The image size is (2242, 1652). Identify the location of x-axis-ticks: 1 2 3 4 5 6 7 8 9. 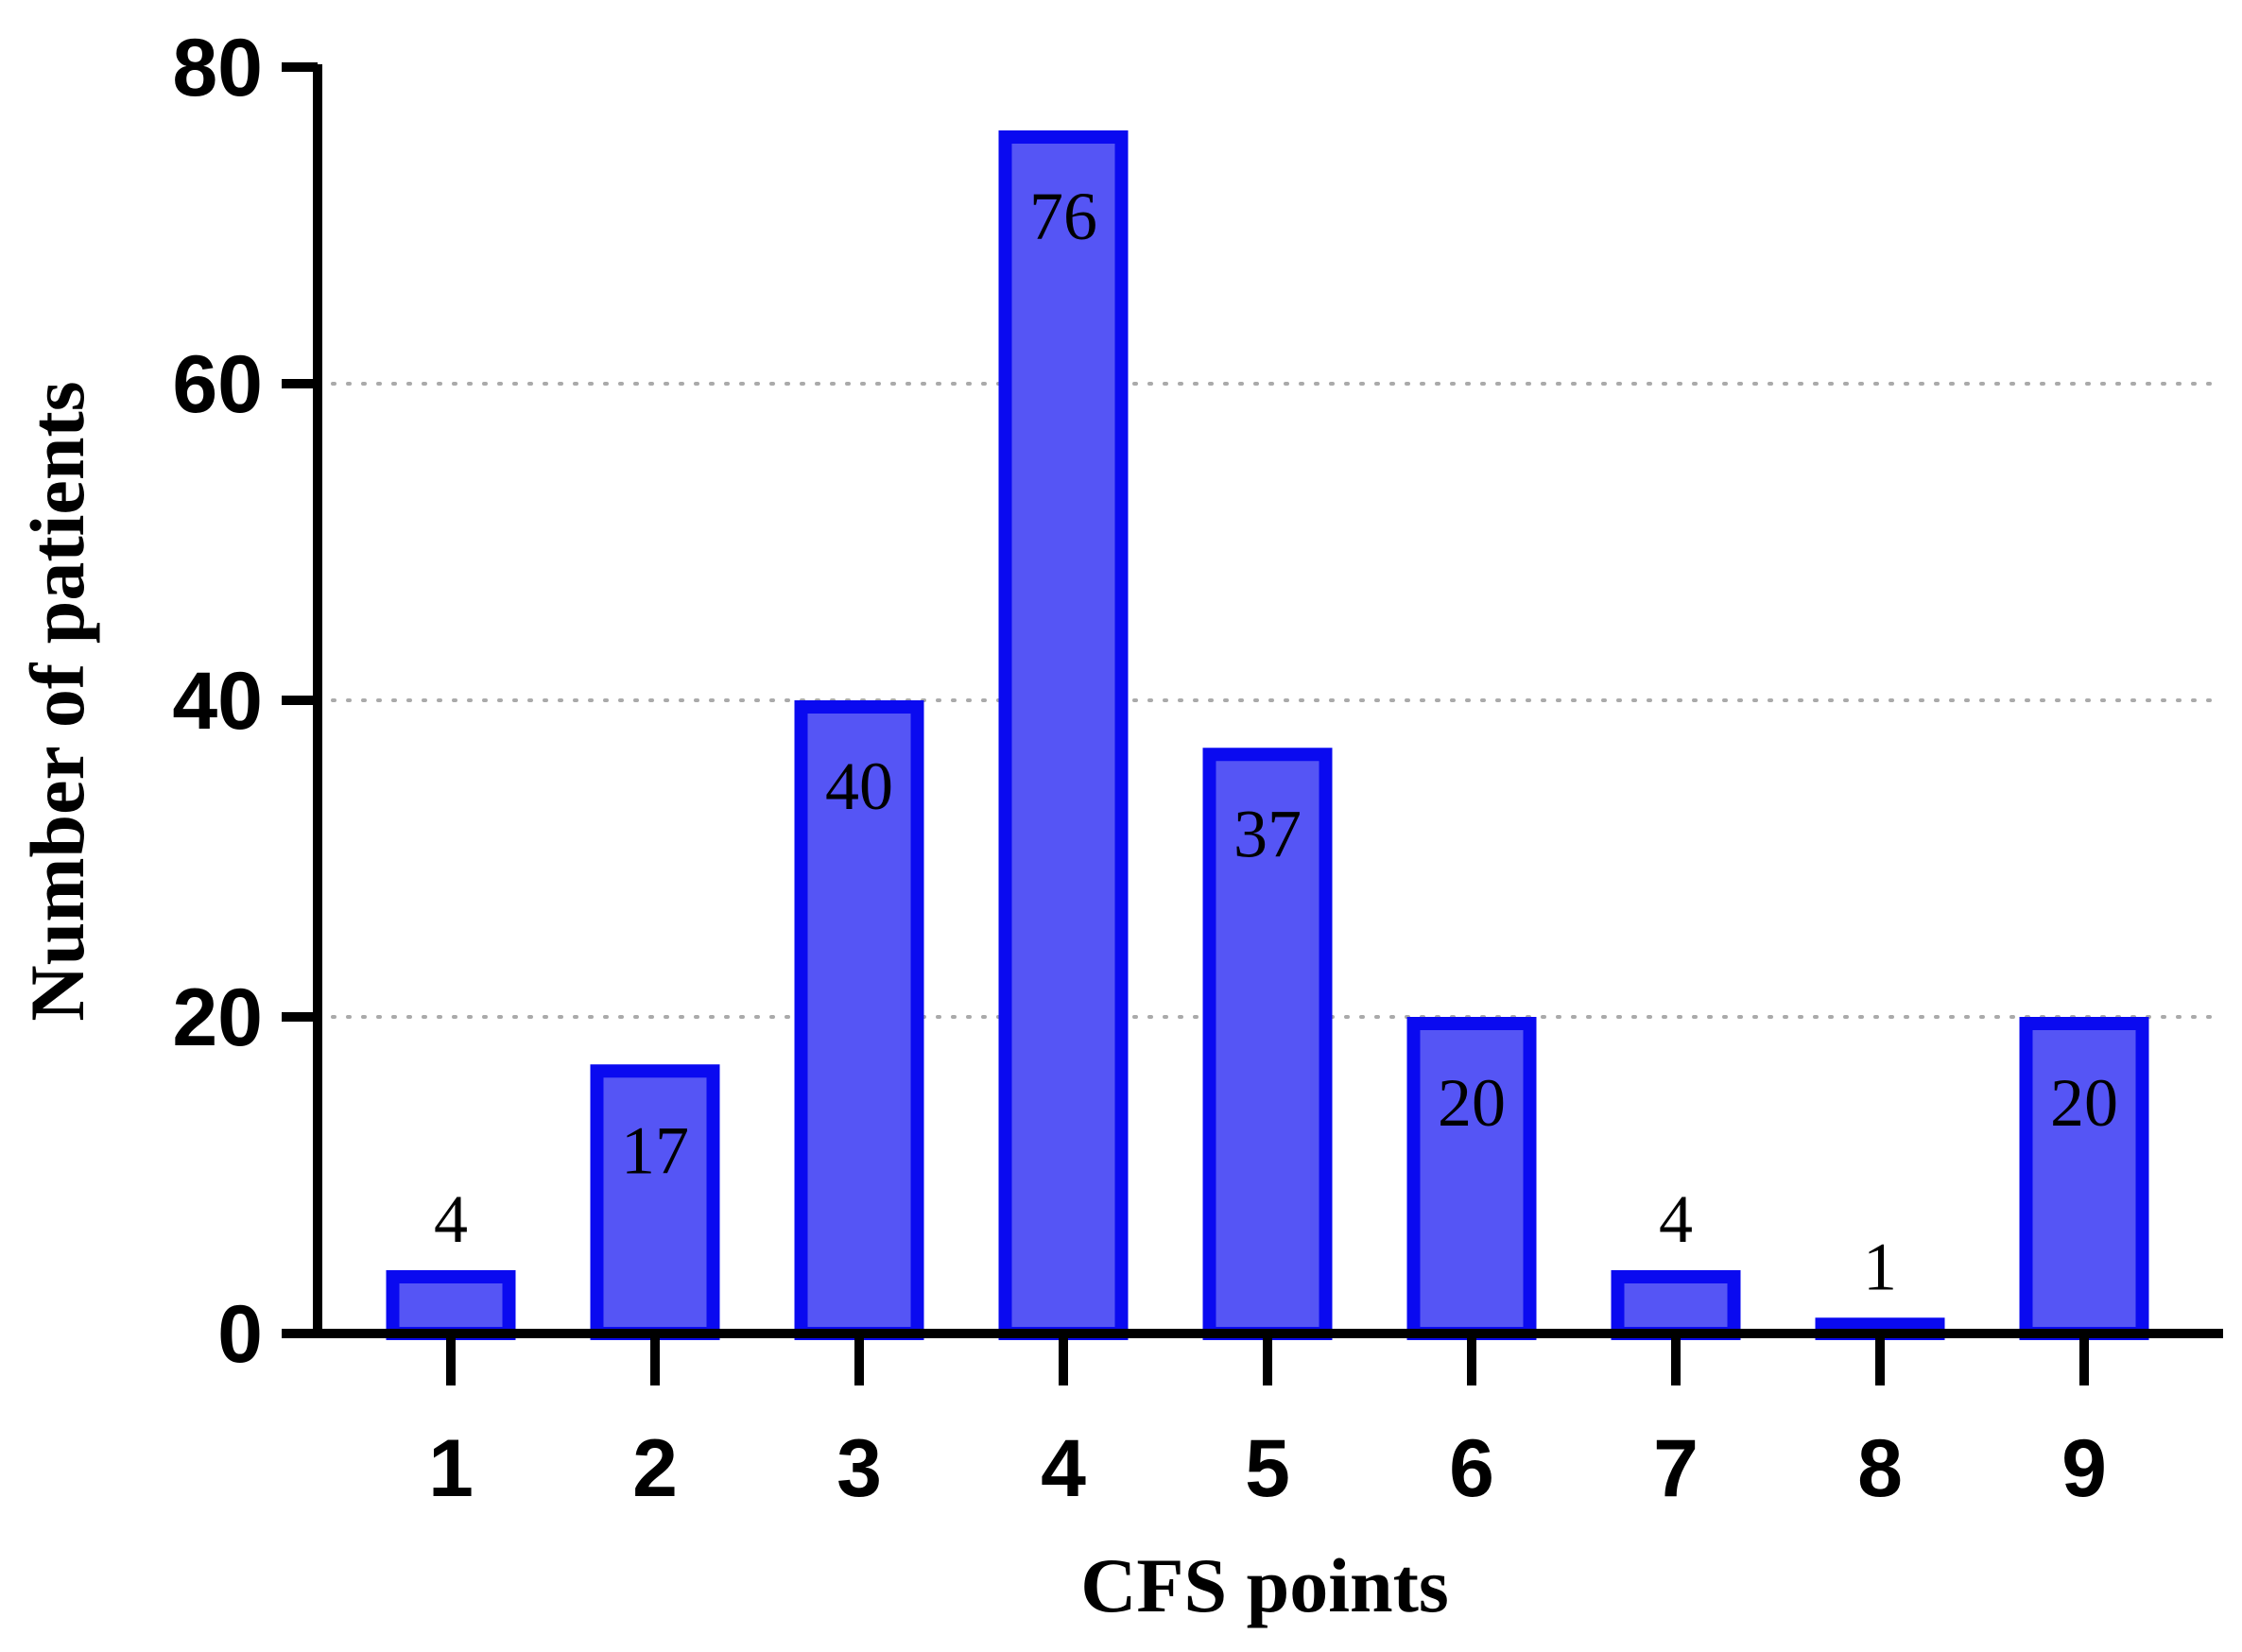
(1267, 1424).